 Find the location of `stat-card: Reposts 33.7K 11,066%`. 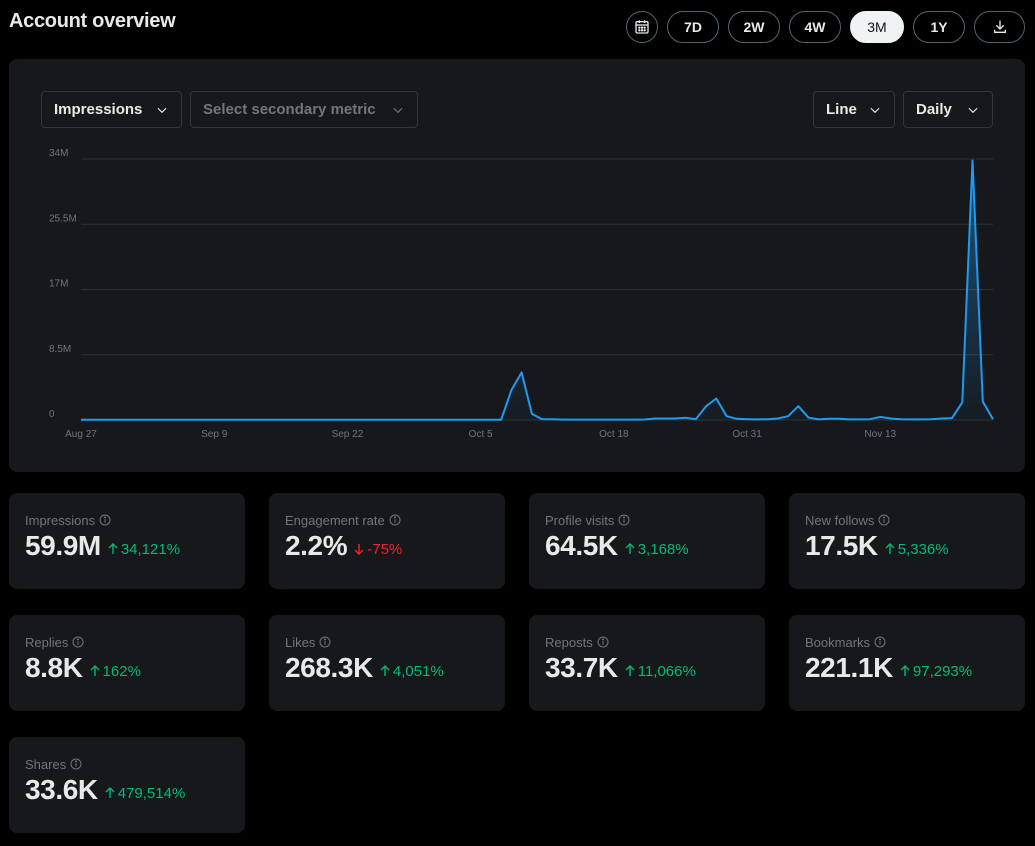

stat-card: Reposts 33.7K 11,066% is located at coordinates (647, 663).